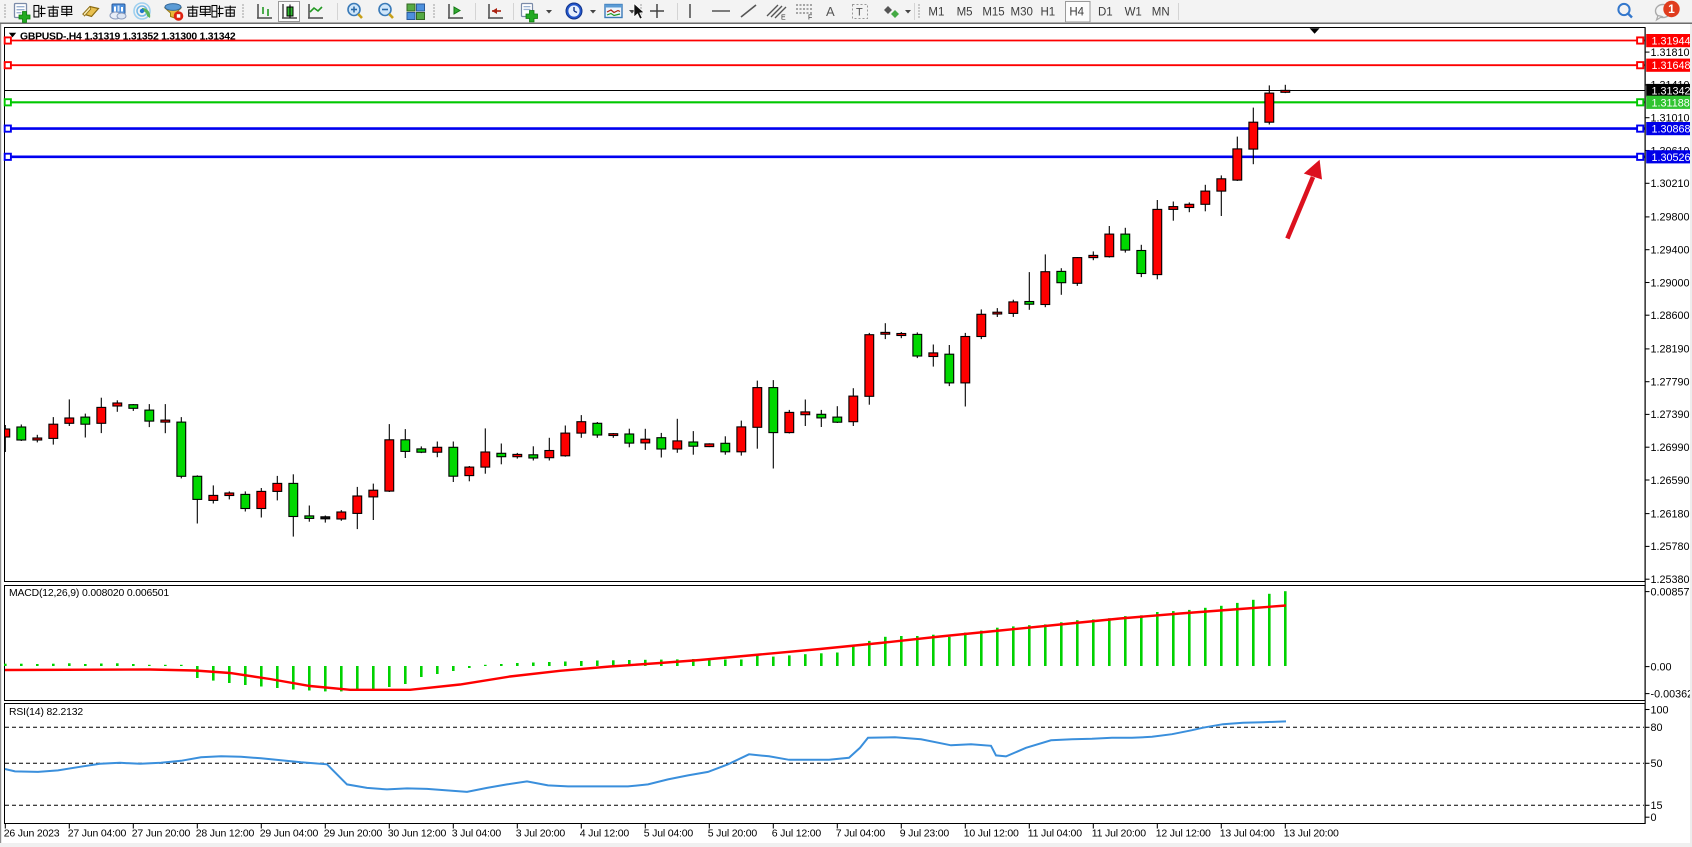 This screenshot has height=847, width=1692. What do you see at coordinates (993, 13) in the screenshot?
I see `svg-text: M15` at bounding box center [993, 13].